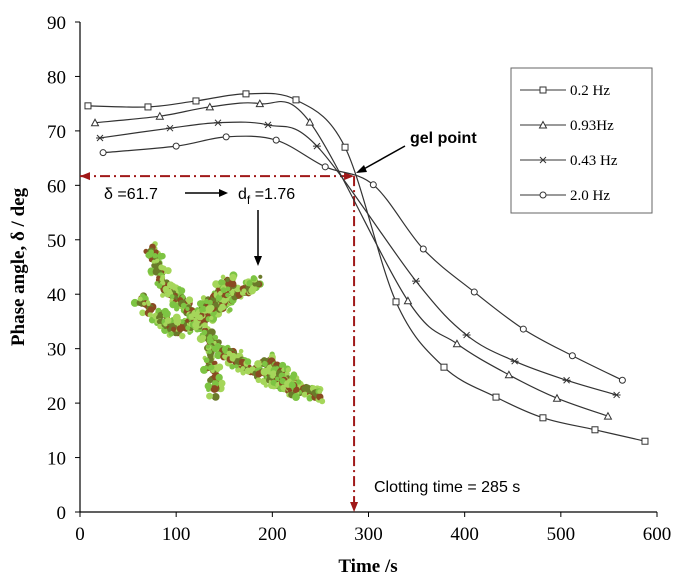 This screenshot has height=577, width=673. What do you see at coordinates (367, 566) in the screenshot?
I see `x-axis-title: Time /s` at bounding box center [367, 566].